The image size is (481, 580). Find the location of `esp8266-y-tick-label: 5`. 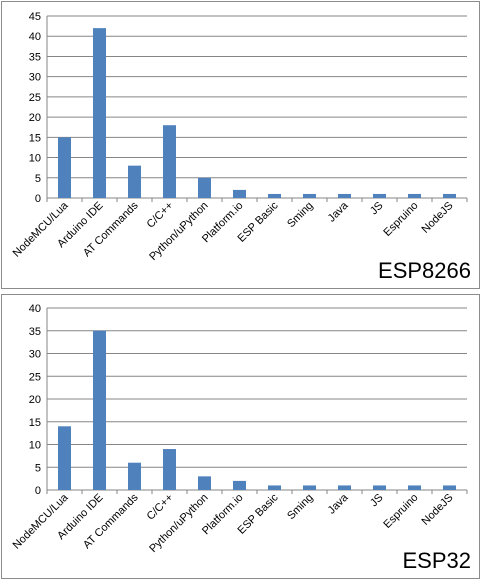

esp8266-y-tick-label: 5 is located at coordinates (38, 179).